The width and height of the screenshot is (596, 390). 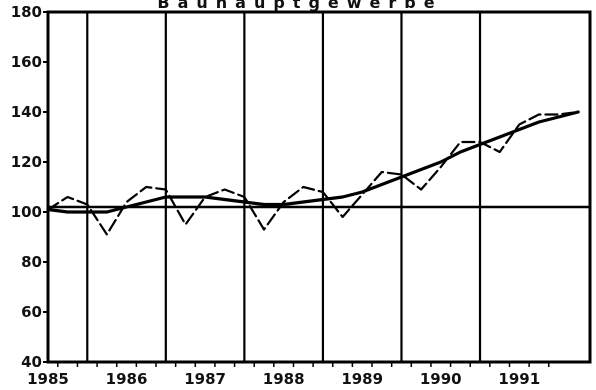 I want to click on x-tick-label: 1989, so click(x=362, y=379).